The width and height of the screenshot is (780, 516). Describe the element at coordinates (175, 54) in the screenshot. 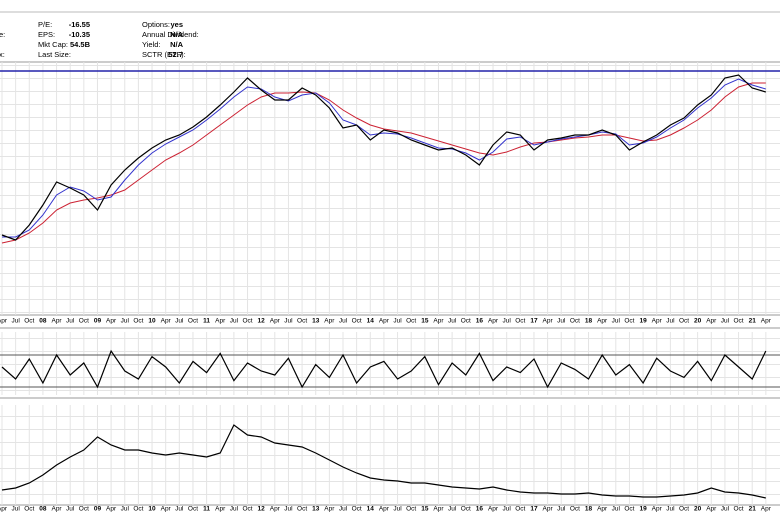

I see `stat-value: 52.7` at that location.